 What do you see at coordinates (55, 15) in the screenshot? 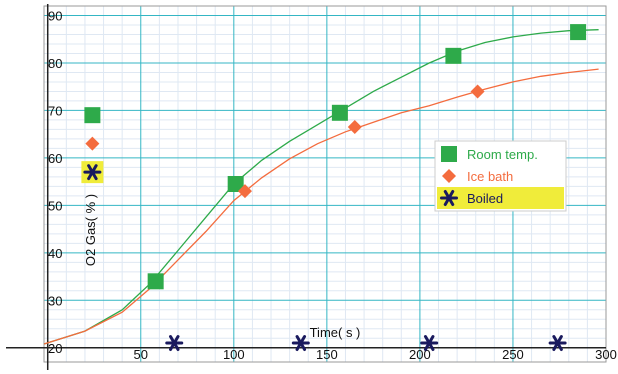
I see `y-tick-label: 90` at bounding box center [55, 15].